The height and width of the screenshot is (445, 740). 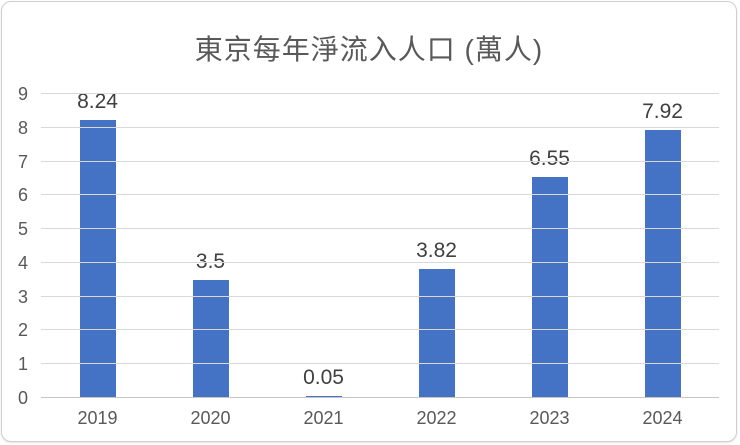 I want to click on bar-column-2021: 0.05, so click(x=323, y=246).